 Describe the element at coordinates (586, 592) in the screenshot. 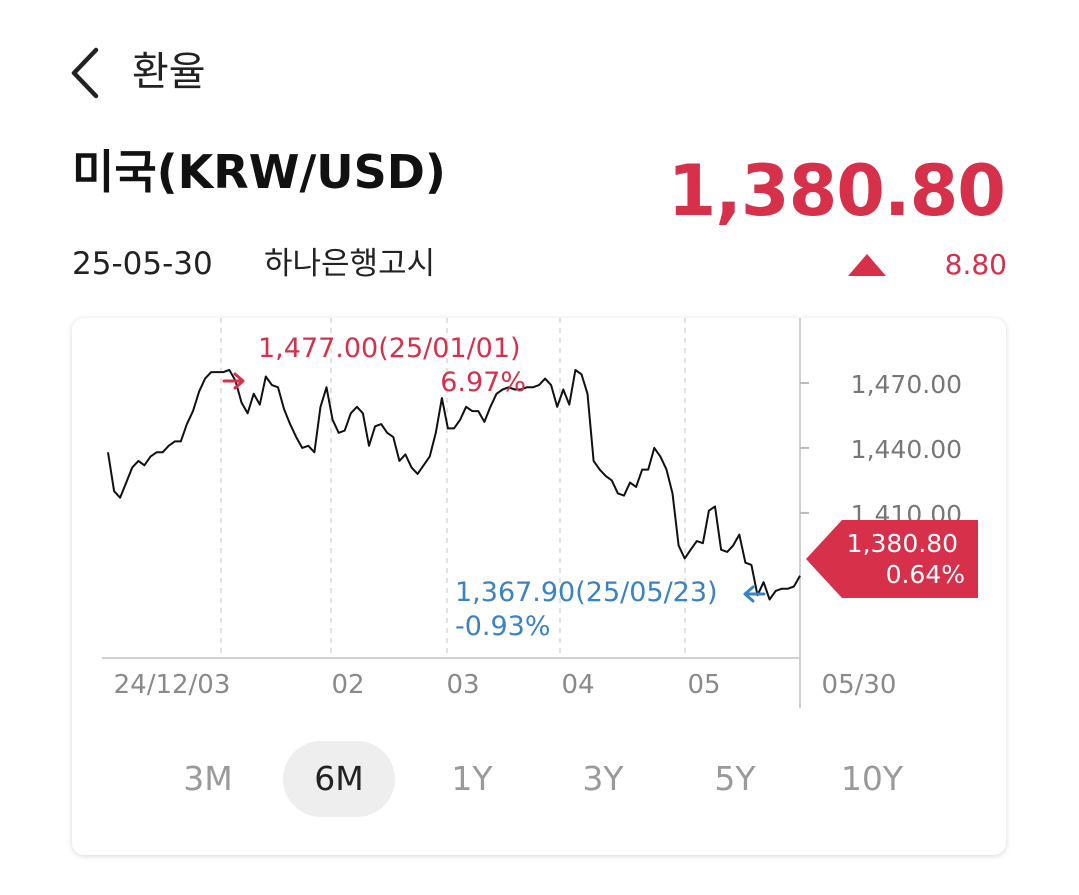

I see `low-label: 1,367.90(25/05/23)` at that location.